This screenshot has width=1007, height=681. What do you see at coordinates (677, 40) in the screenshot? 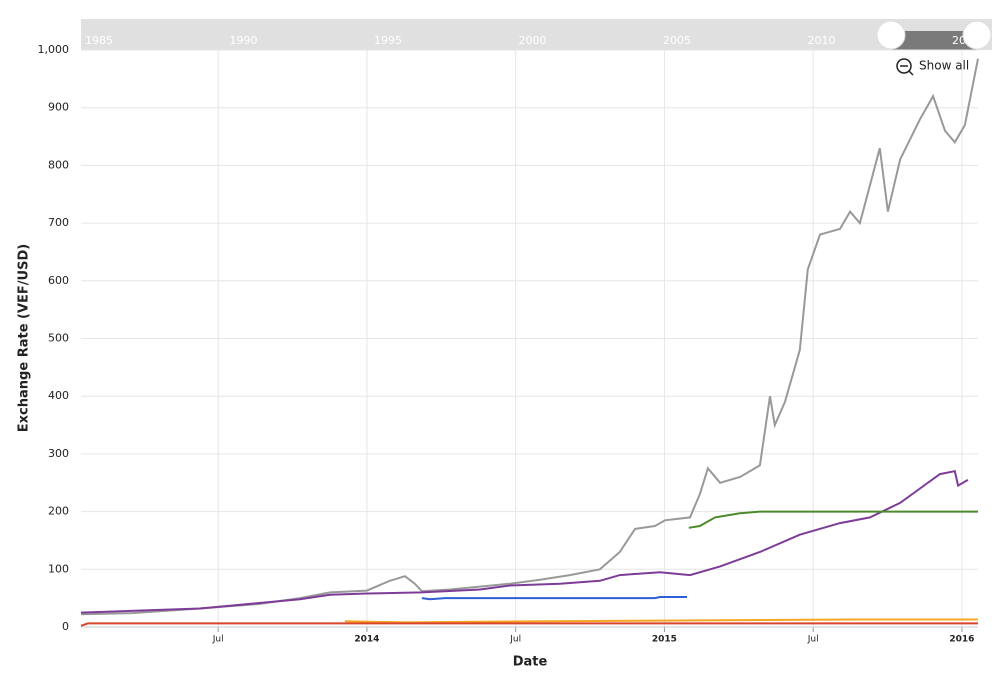
I see `navigator-label: 2005` at bounding box center [677, 40].